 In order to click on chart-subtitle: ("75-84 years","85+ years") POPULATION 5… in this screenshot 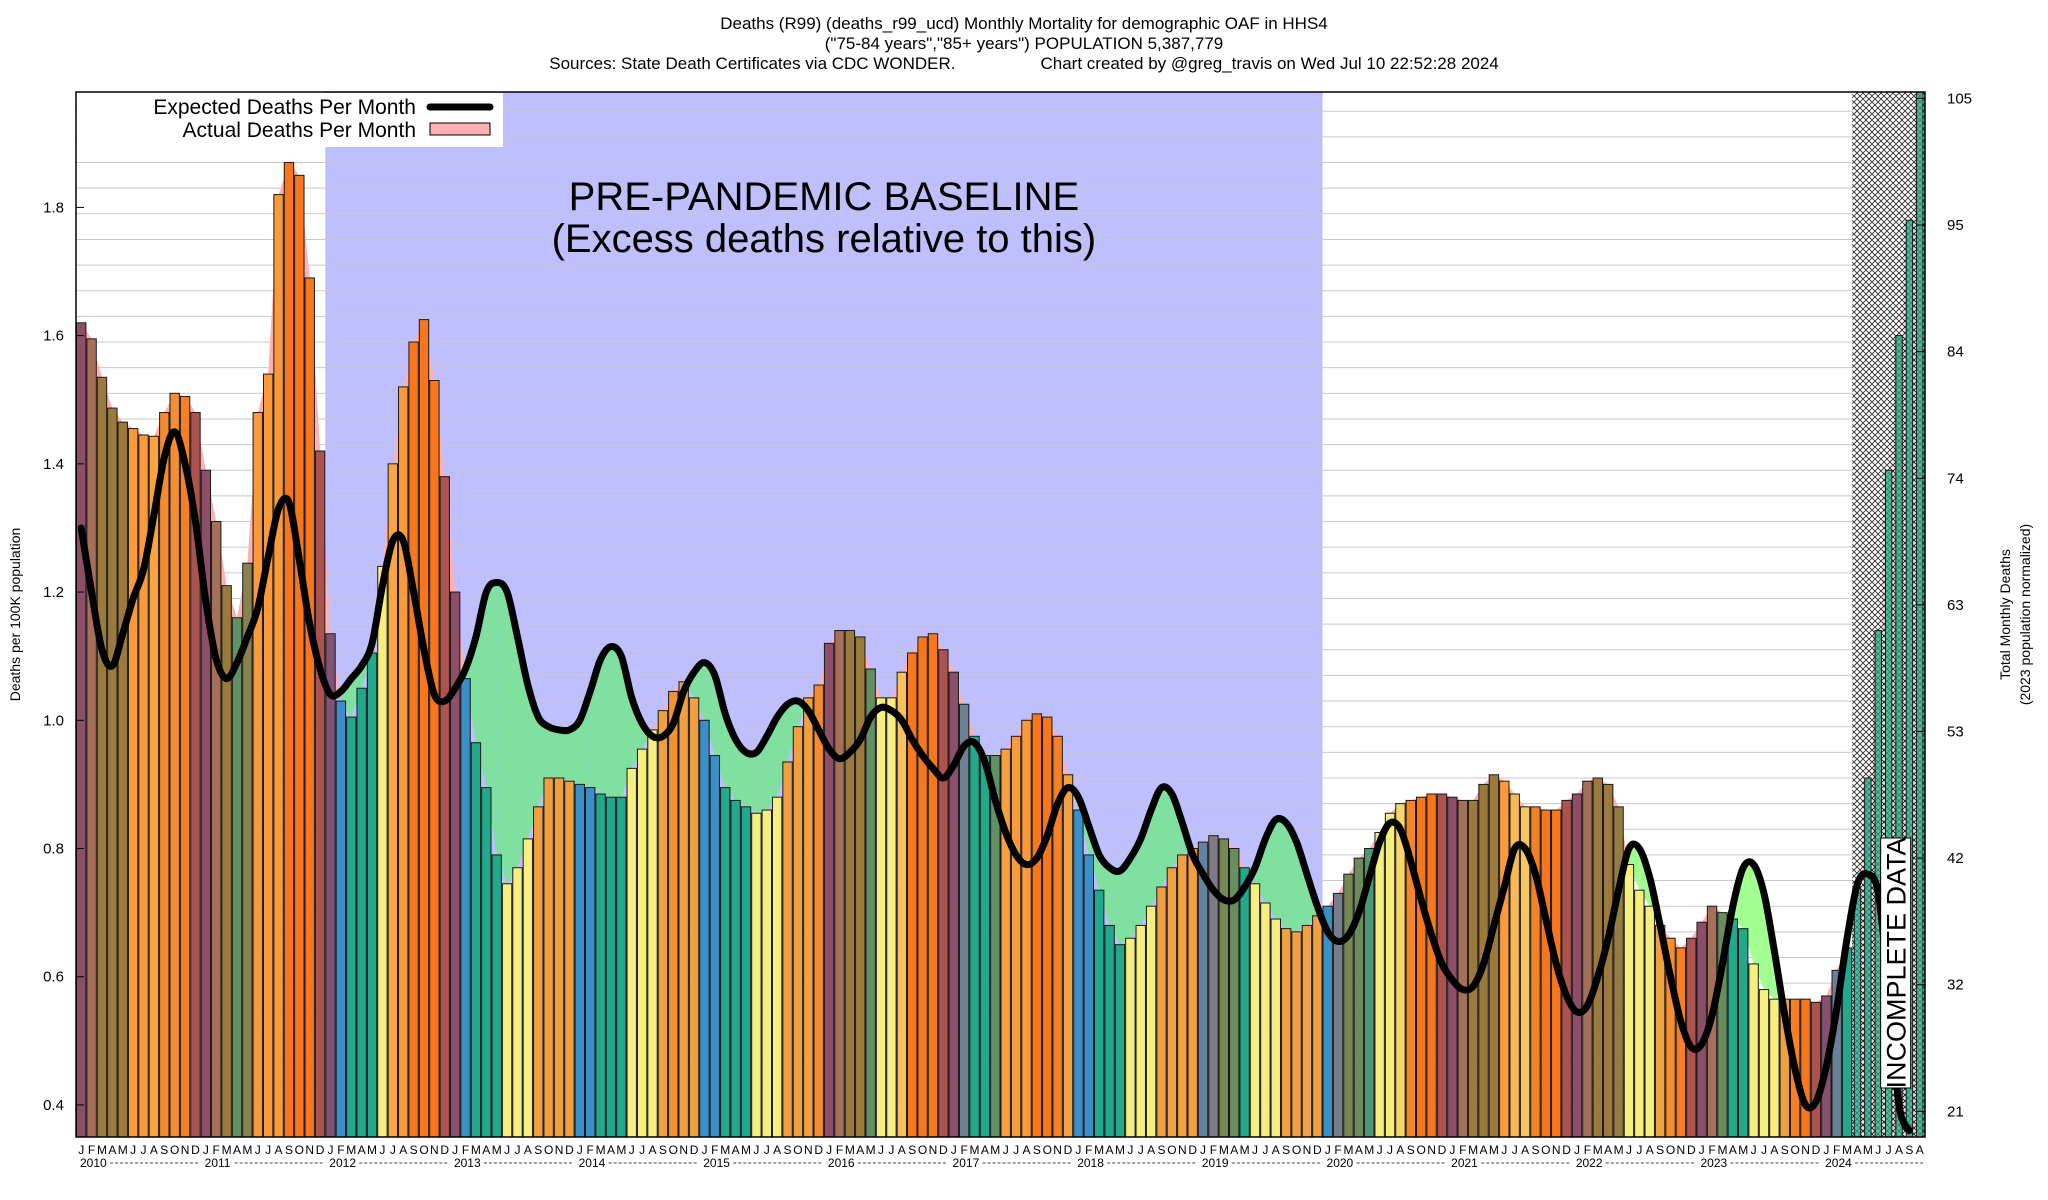, I will do `click(1024, 43)`.